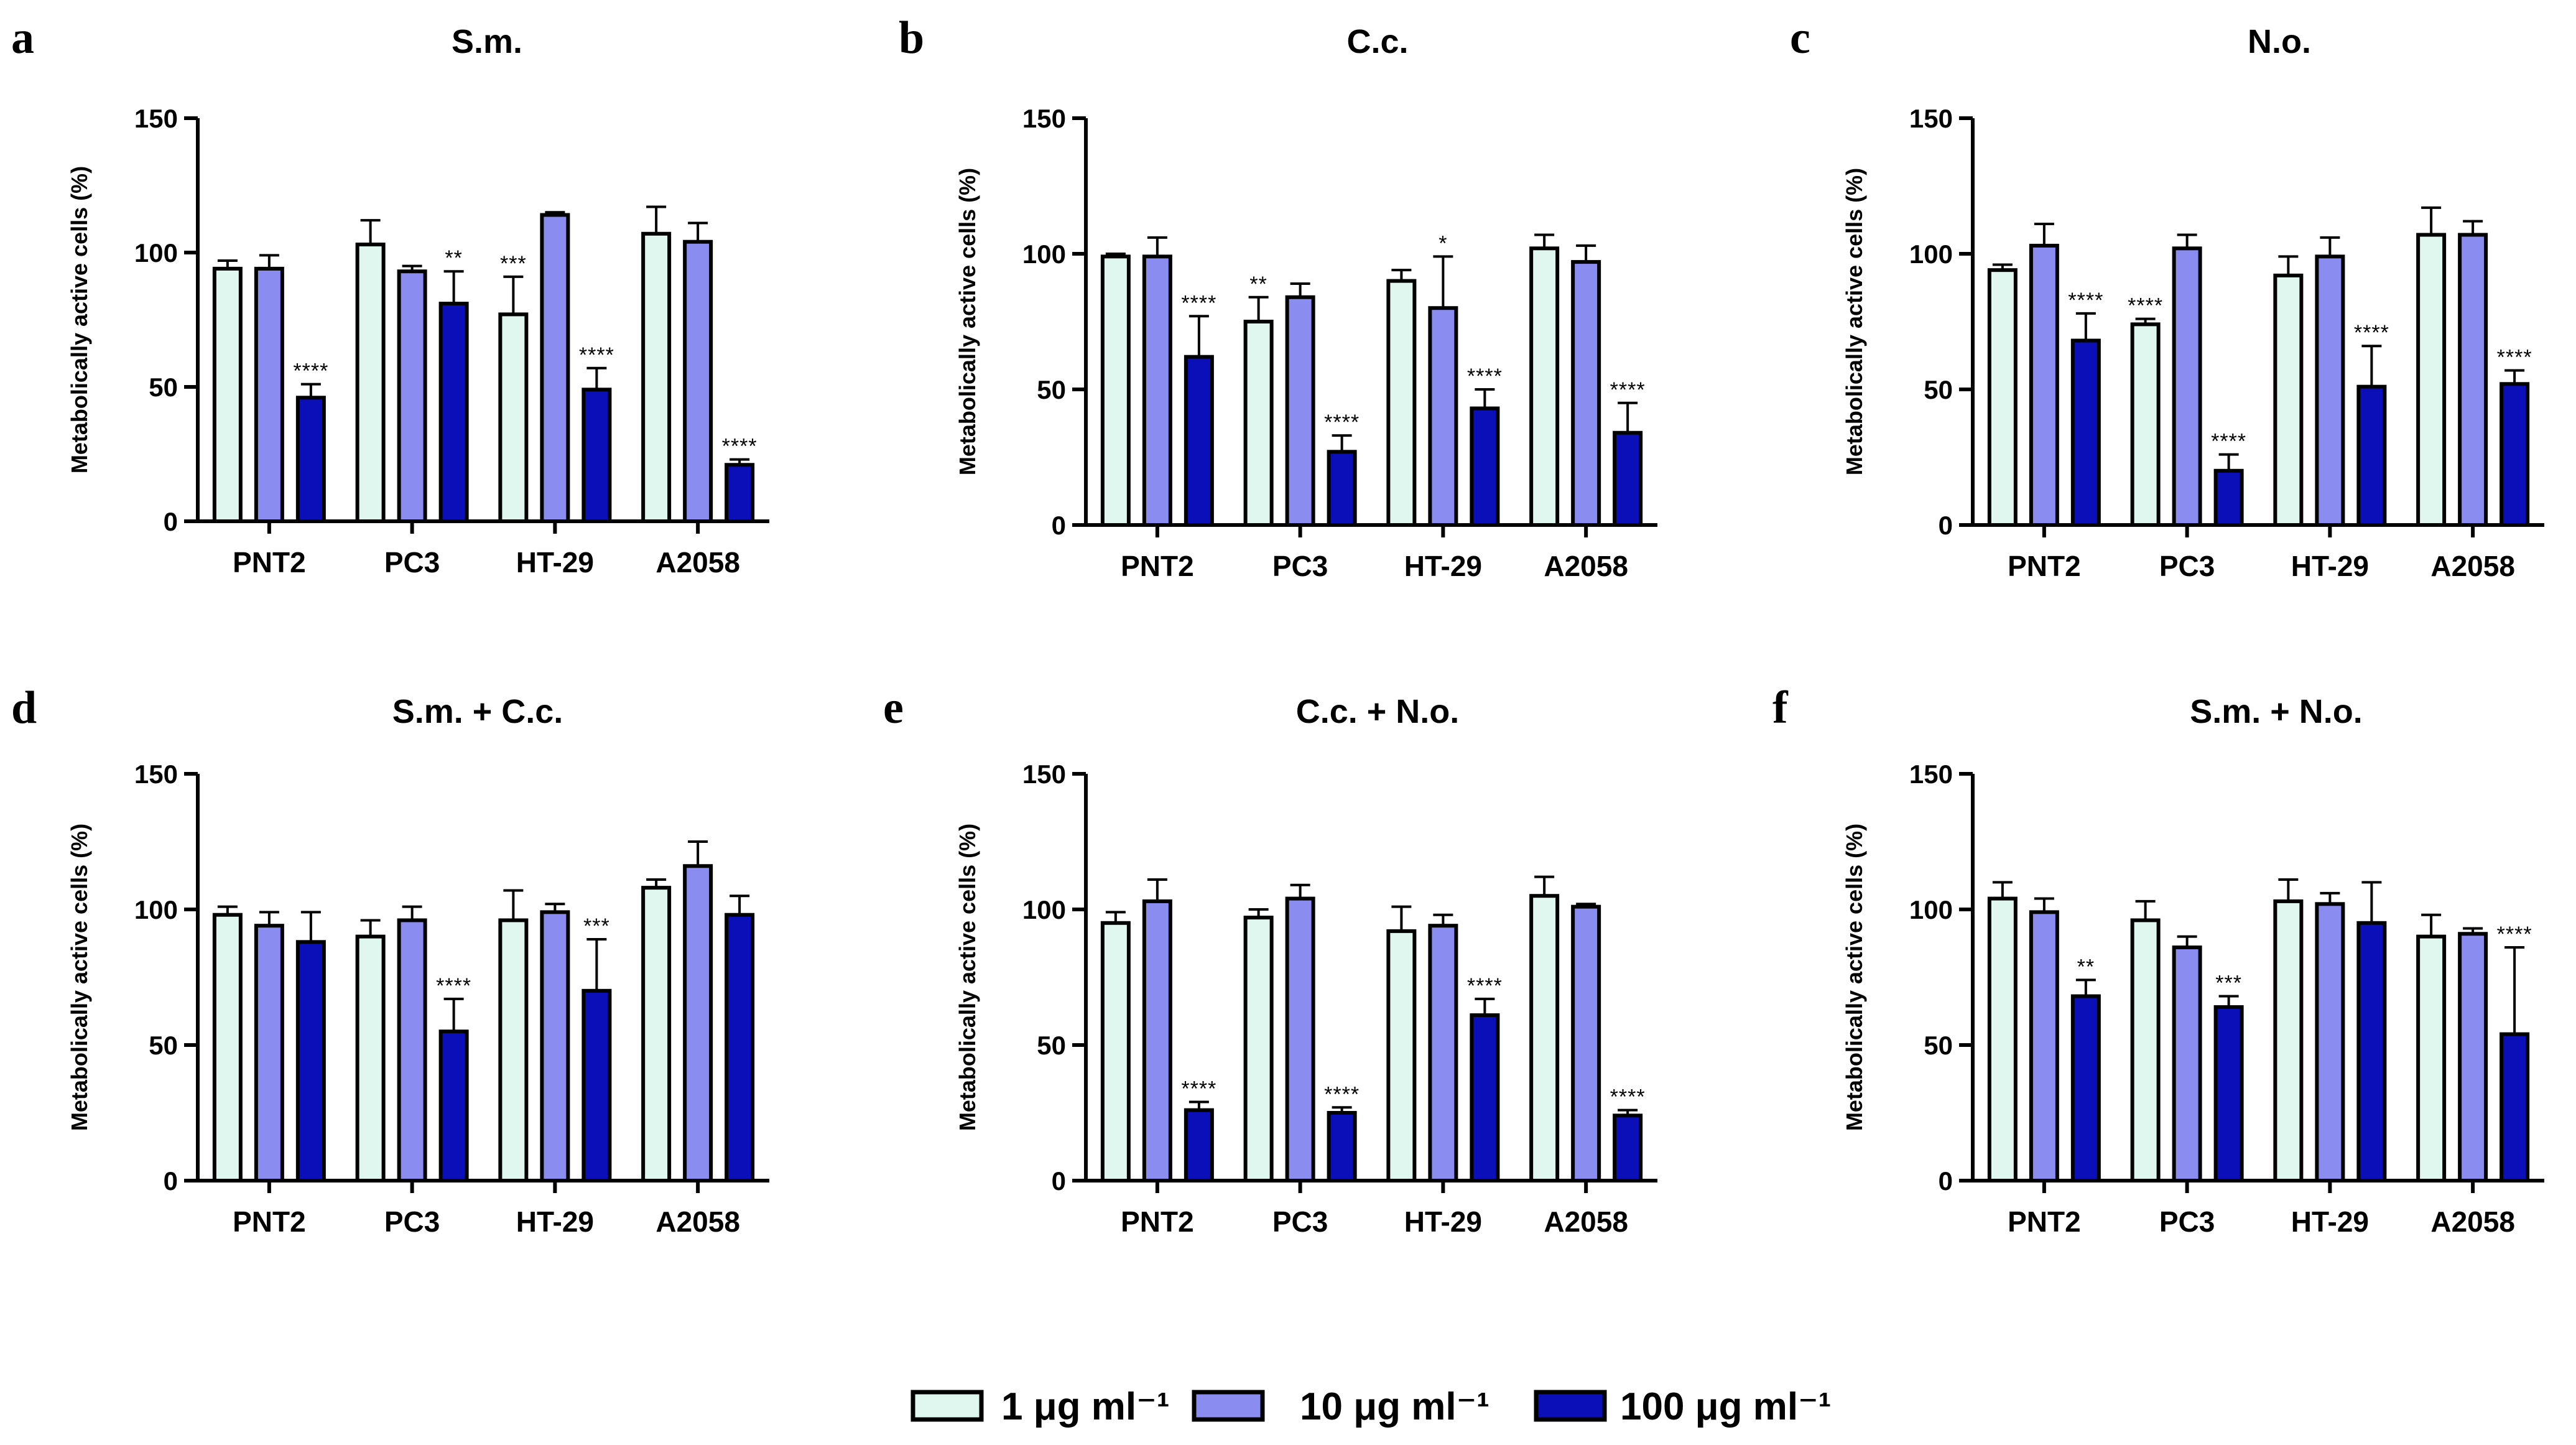 This screenshot has height=1445, width=2576. I want to click on chart-title: C.c., so click(1377, 41).